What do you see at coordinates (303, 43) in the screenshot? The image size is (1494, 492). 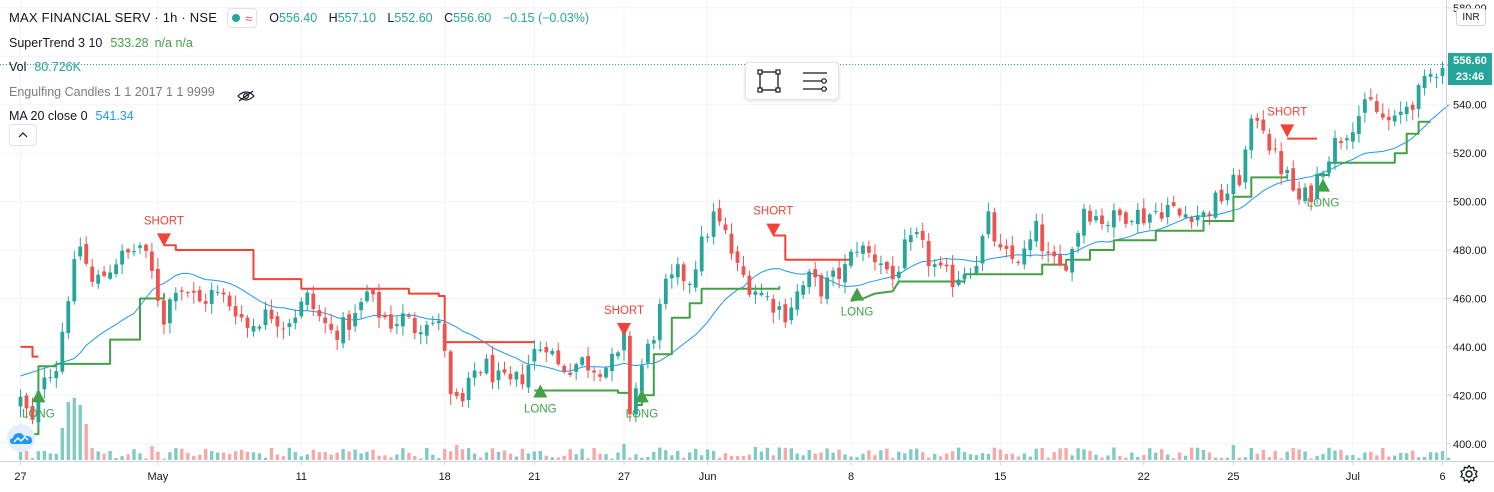 I see `legend-supertrend-row: SuperTrend 3 10 533.28 n/a n/a` at bounding box center [303, 43].